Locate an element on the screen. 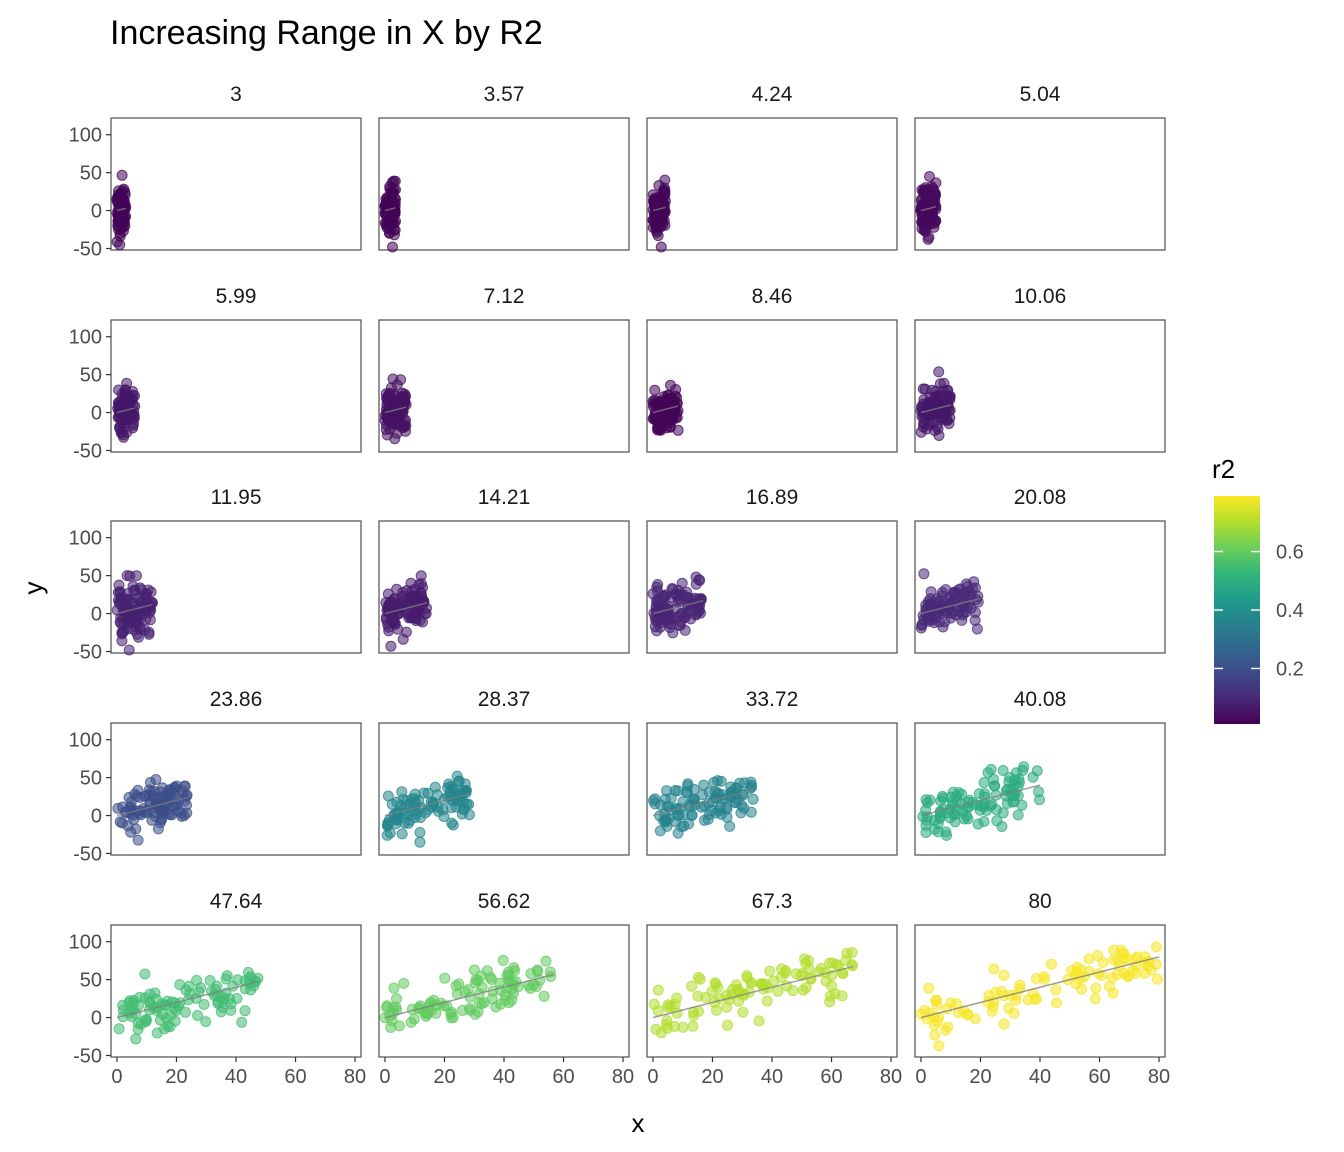 The image size is (1344, 1152). facet-label: 56.62 is located at coordinates (504, 901).